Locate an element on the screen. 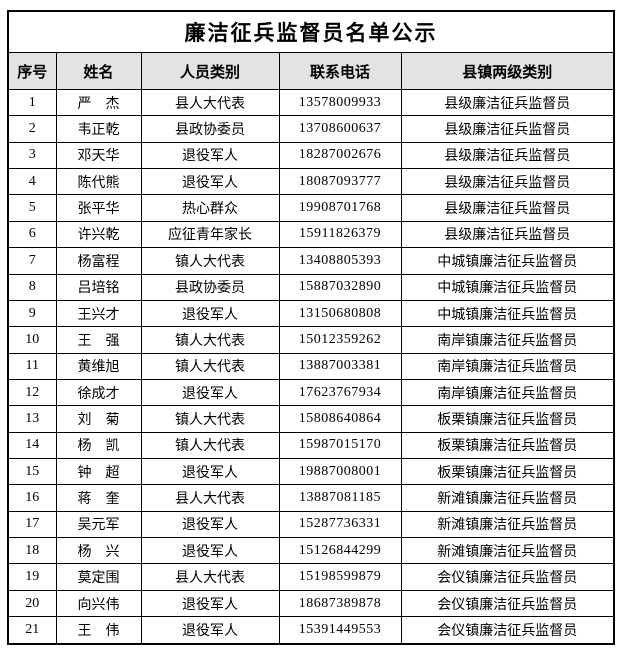  table-row: 13 刘 菊镇人大代表 15808640864 板栗镇廉洁征兵监督员 is located at coordinates (311, 419).